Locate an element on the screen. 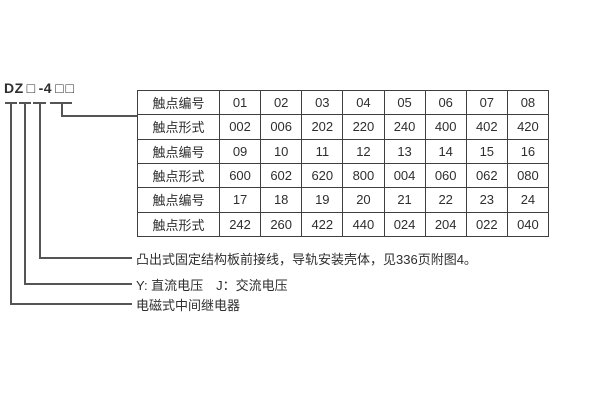 The width and height of the screenshot is (600, 400). callout-line-mounting-vertical is located at coordinates (40, 180).